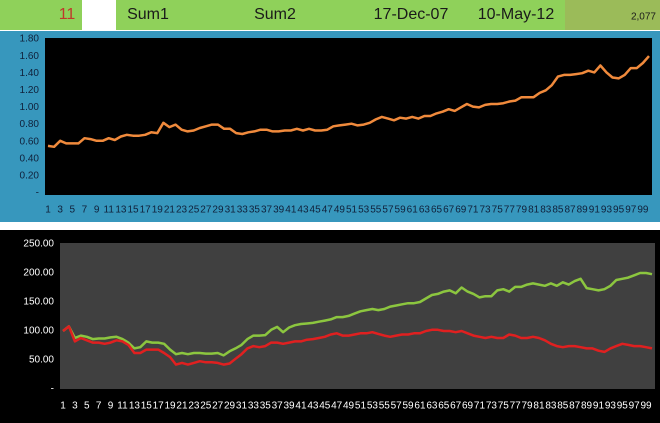  I want to click on x-tick-label: 85, so click(558, 210).